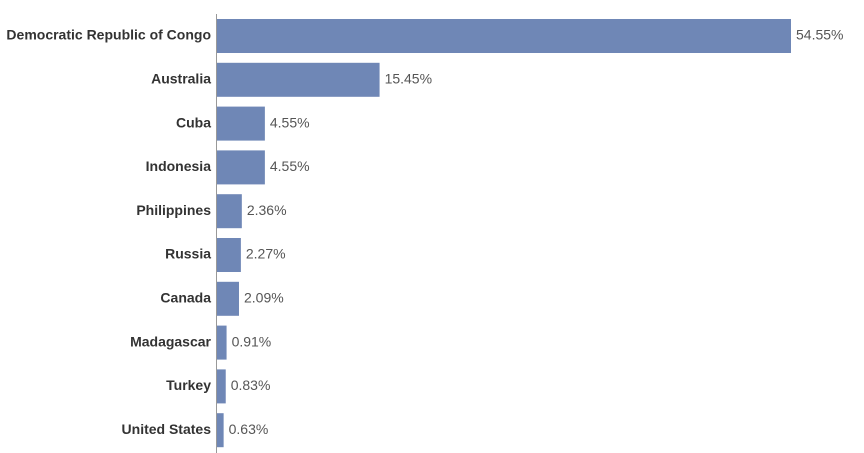 The height and width of the screenshot is (453, 864). What do you see at coordinates (193, 122) in the screenshot?
I see `category-label: Cuba` at bounding box center [193, 122].